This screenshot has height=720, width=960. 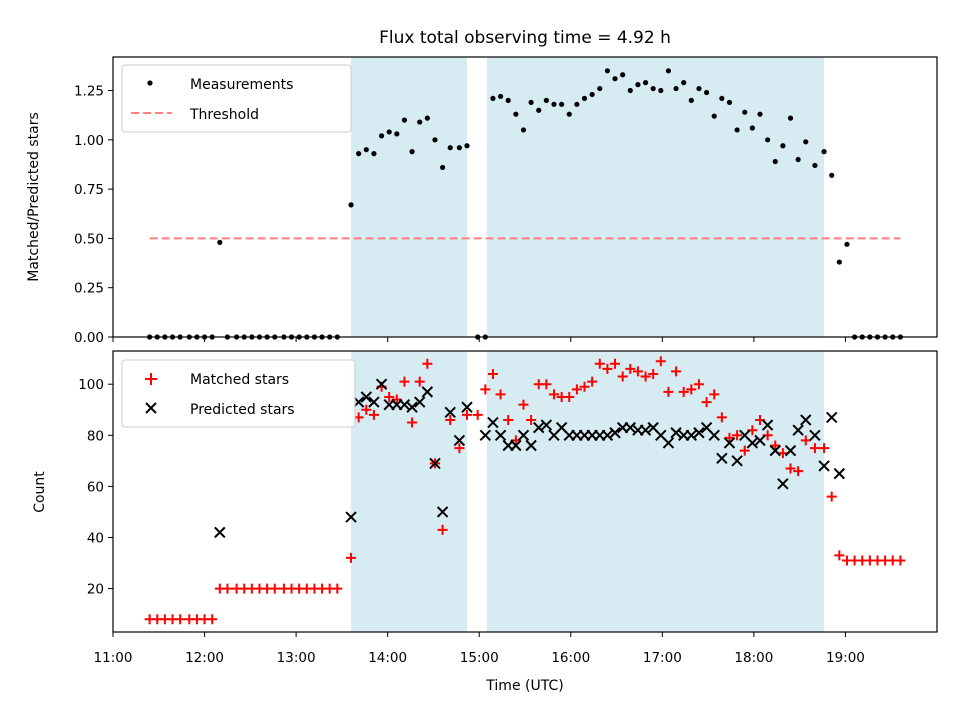 What do you see at coordinates (224, 115) in the screenshot?
I see `legend-threshold-label: Threshold` at bounding box center [224, 115].